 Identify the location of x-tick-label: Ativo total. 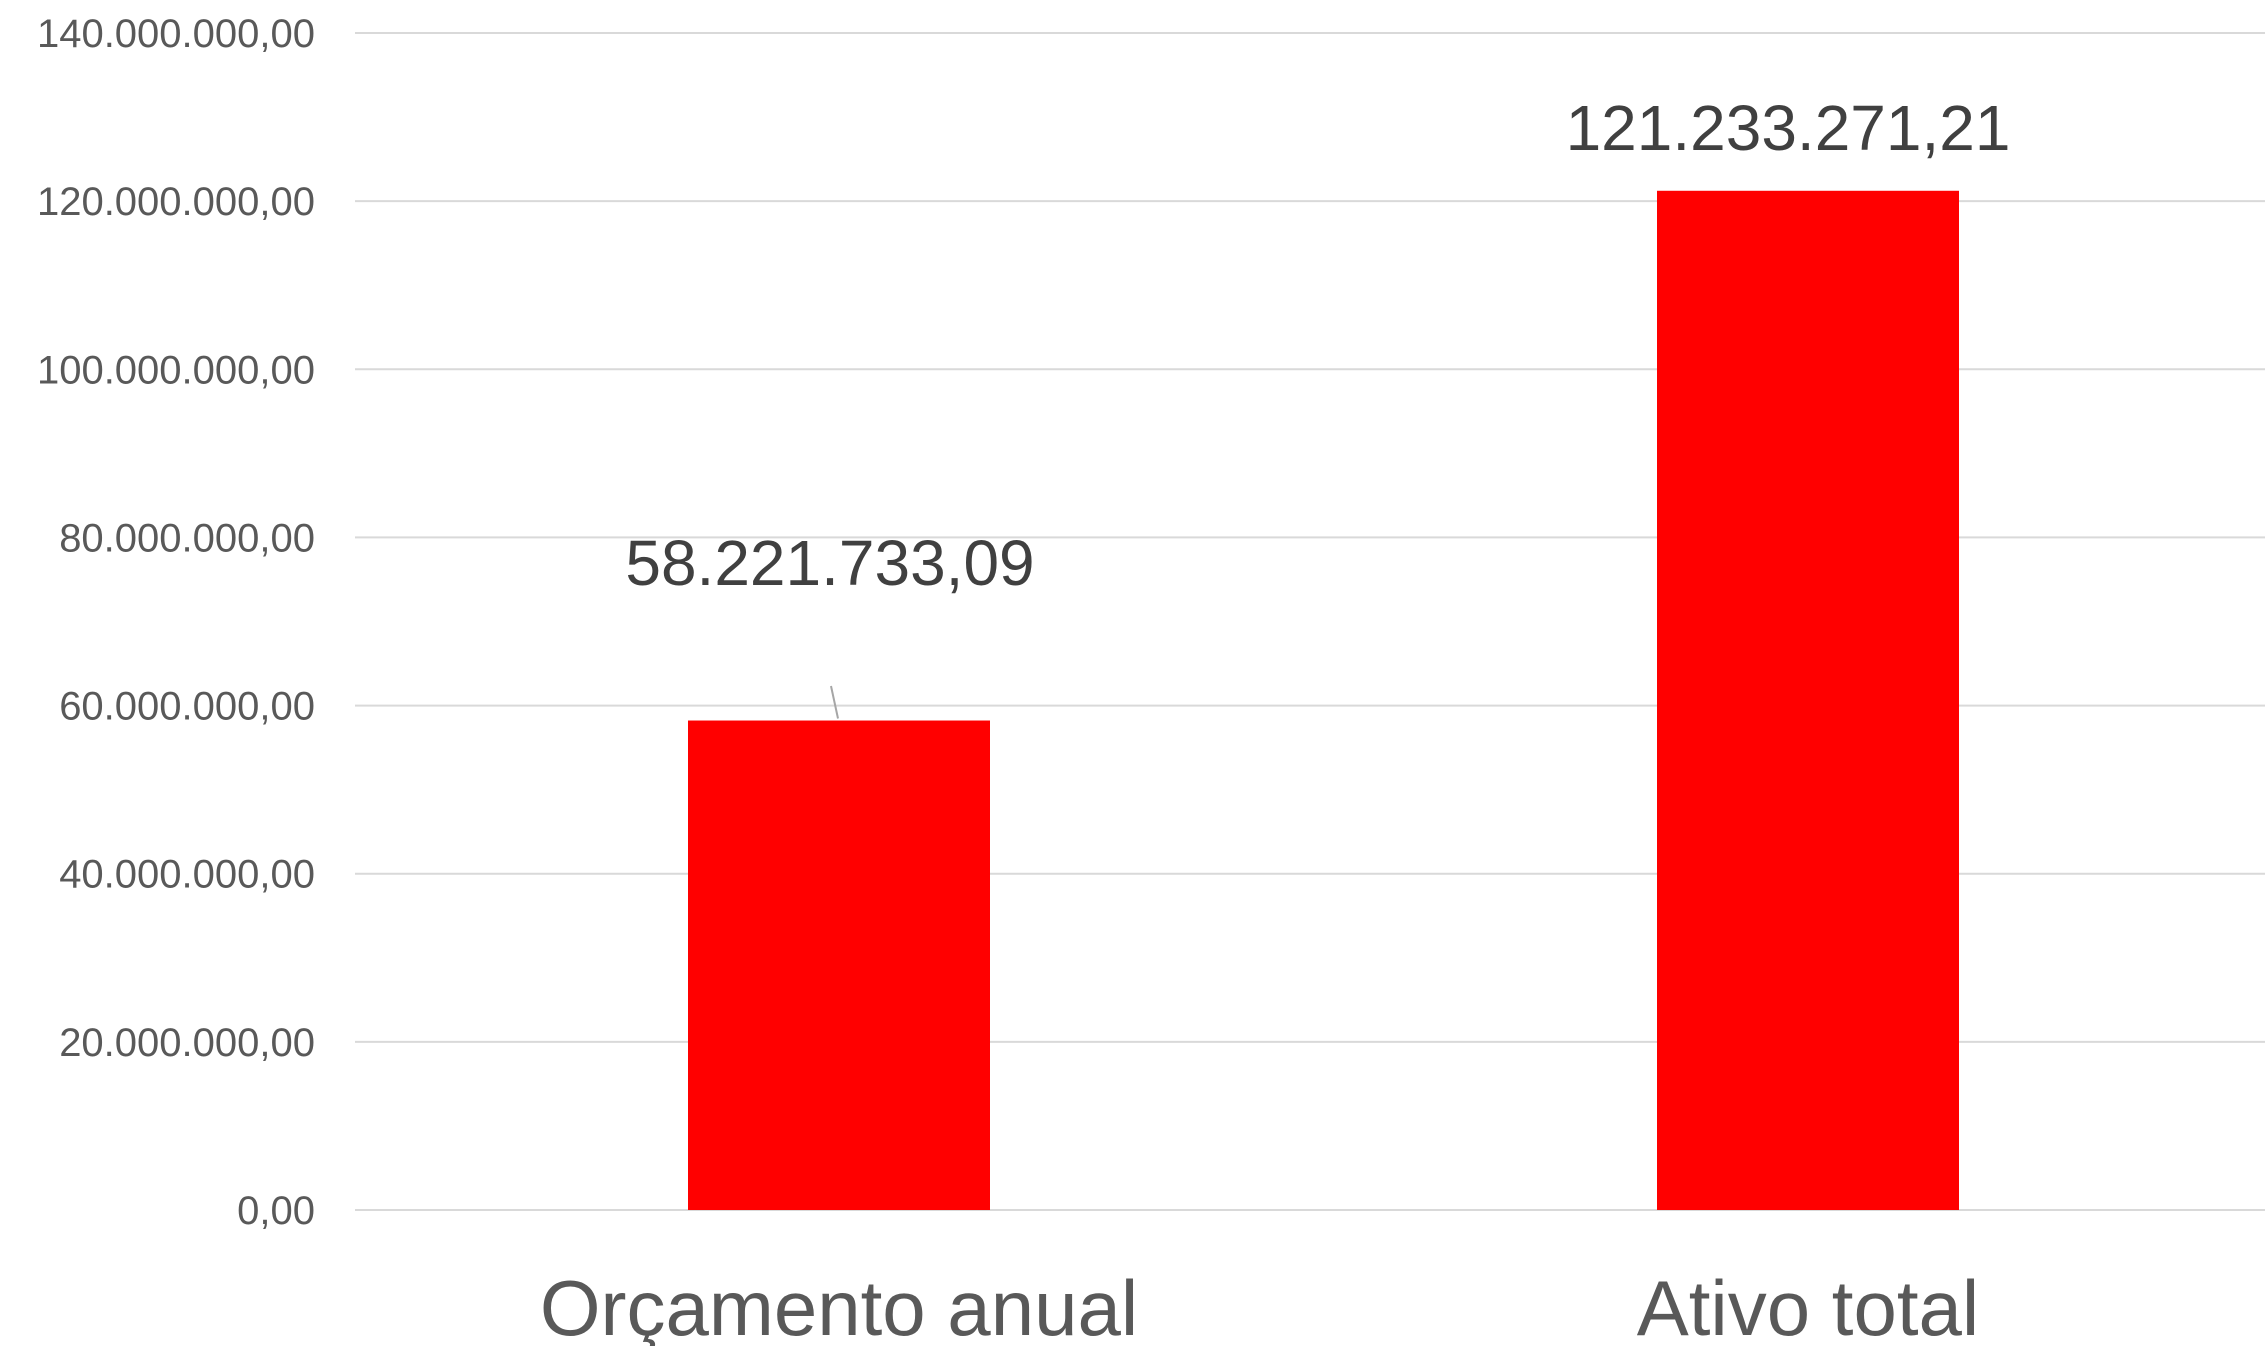
(1808, 1305).